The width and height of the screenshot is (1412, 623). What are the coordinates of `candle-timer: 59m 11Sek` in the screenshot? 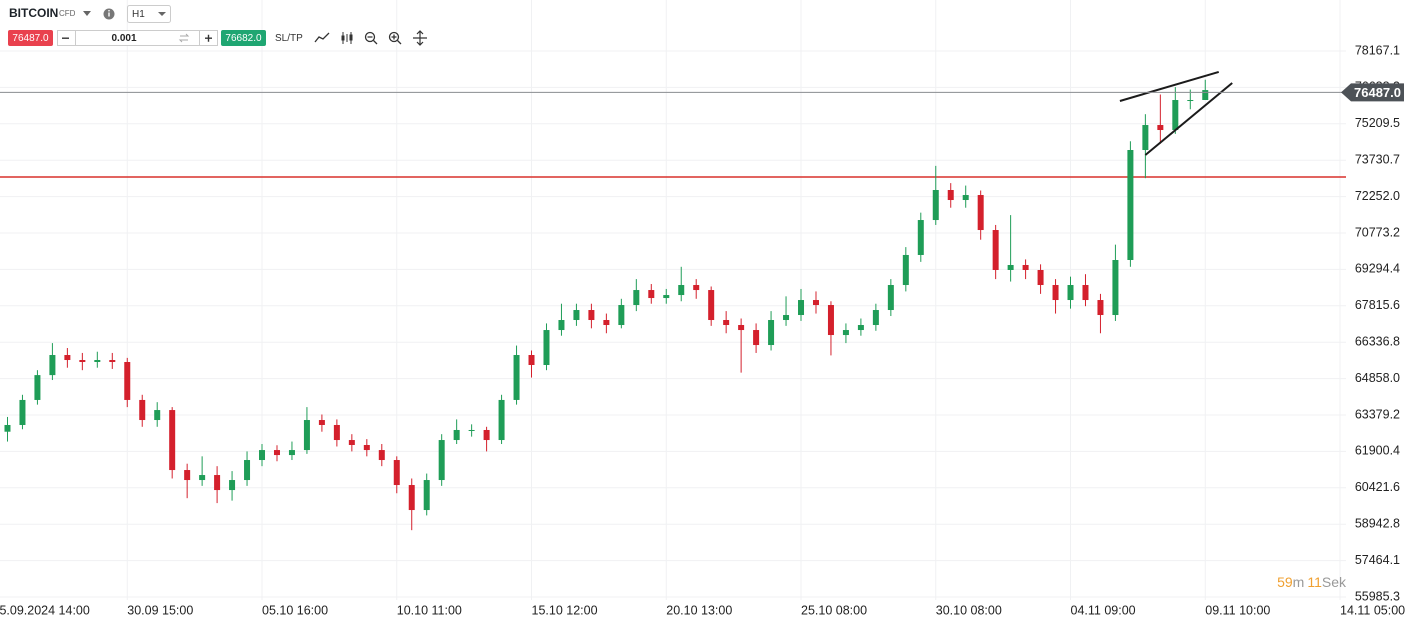 It's located at (1312, 582).